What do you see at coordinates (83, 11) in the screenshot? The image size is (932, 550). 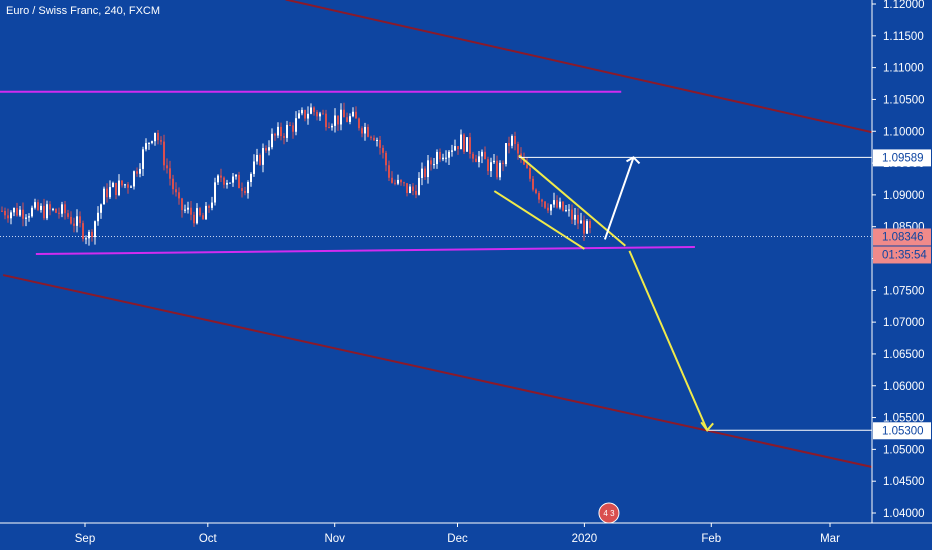 I see `chart-title: Euro / Swiss Franc, 240, FXCM` at bounding box center [83, 11].